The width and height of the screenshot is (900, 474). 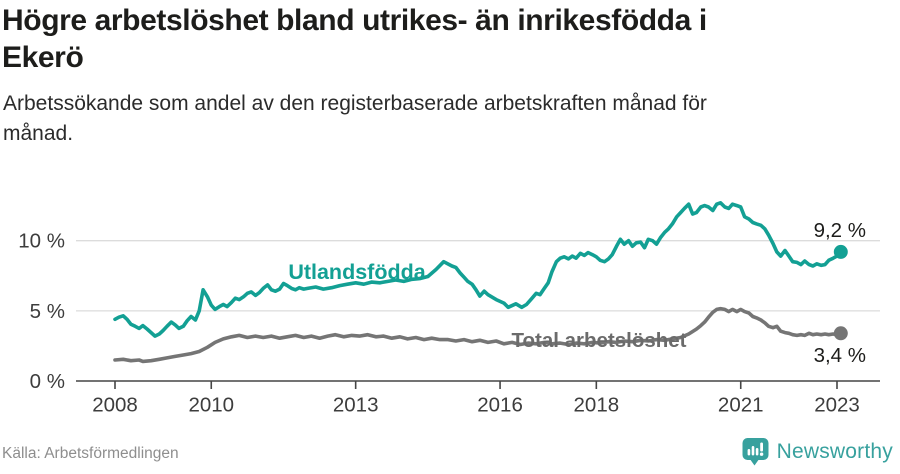 What do you see at coordinates (837, 405) in the screenshot?
I see `x-tick-label-2023: 2023` at bounding box center [837, 405].